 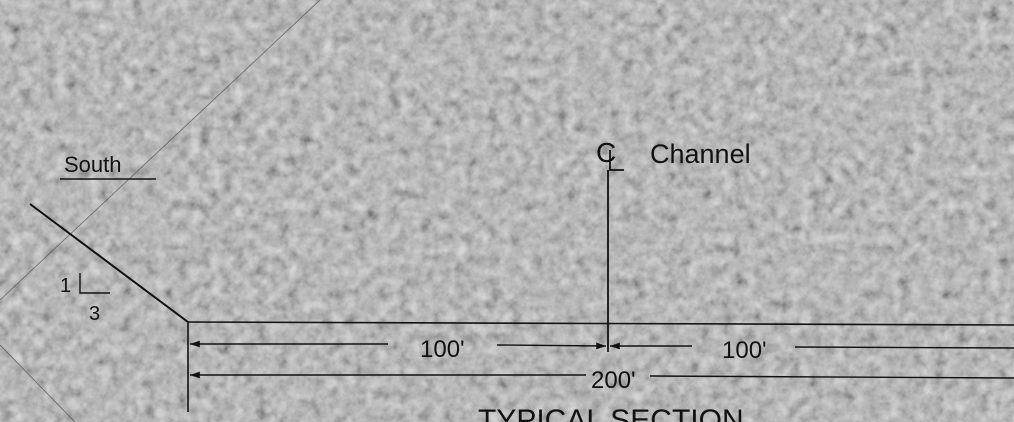 I want to click on south-label: South, so click(x=93, y=164).